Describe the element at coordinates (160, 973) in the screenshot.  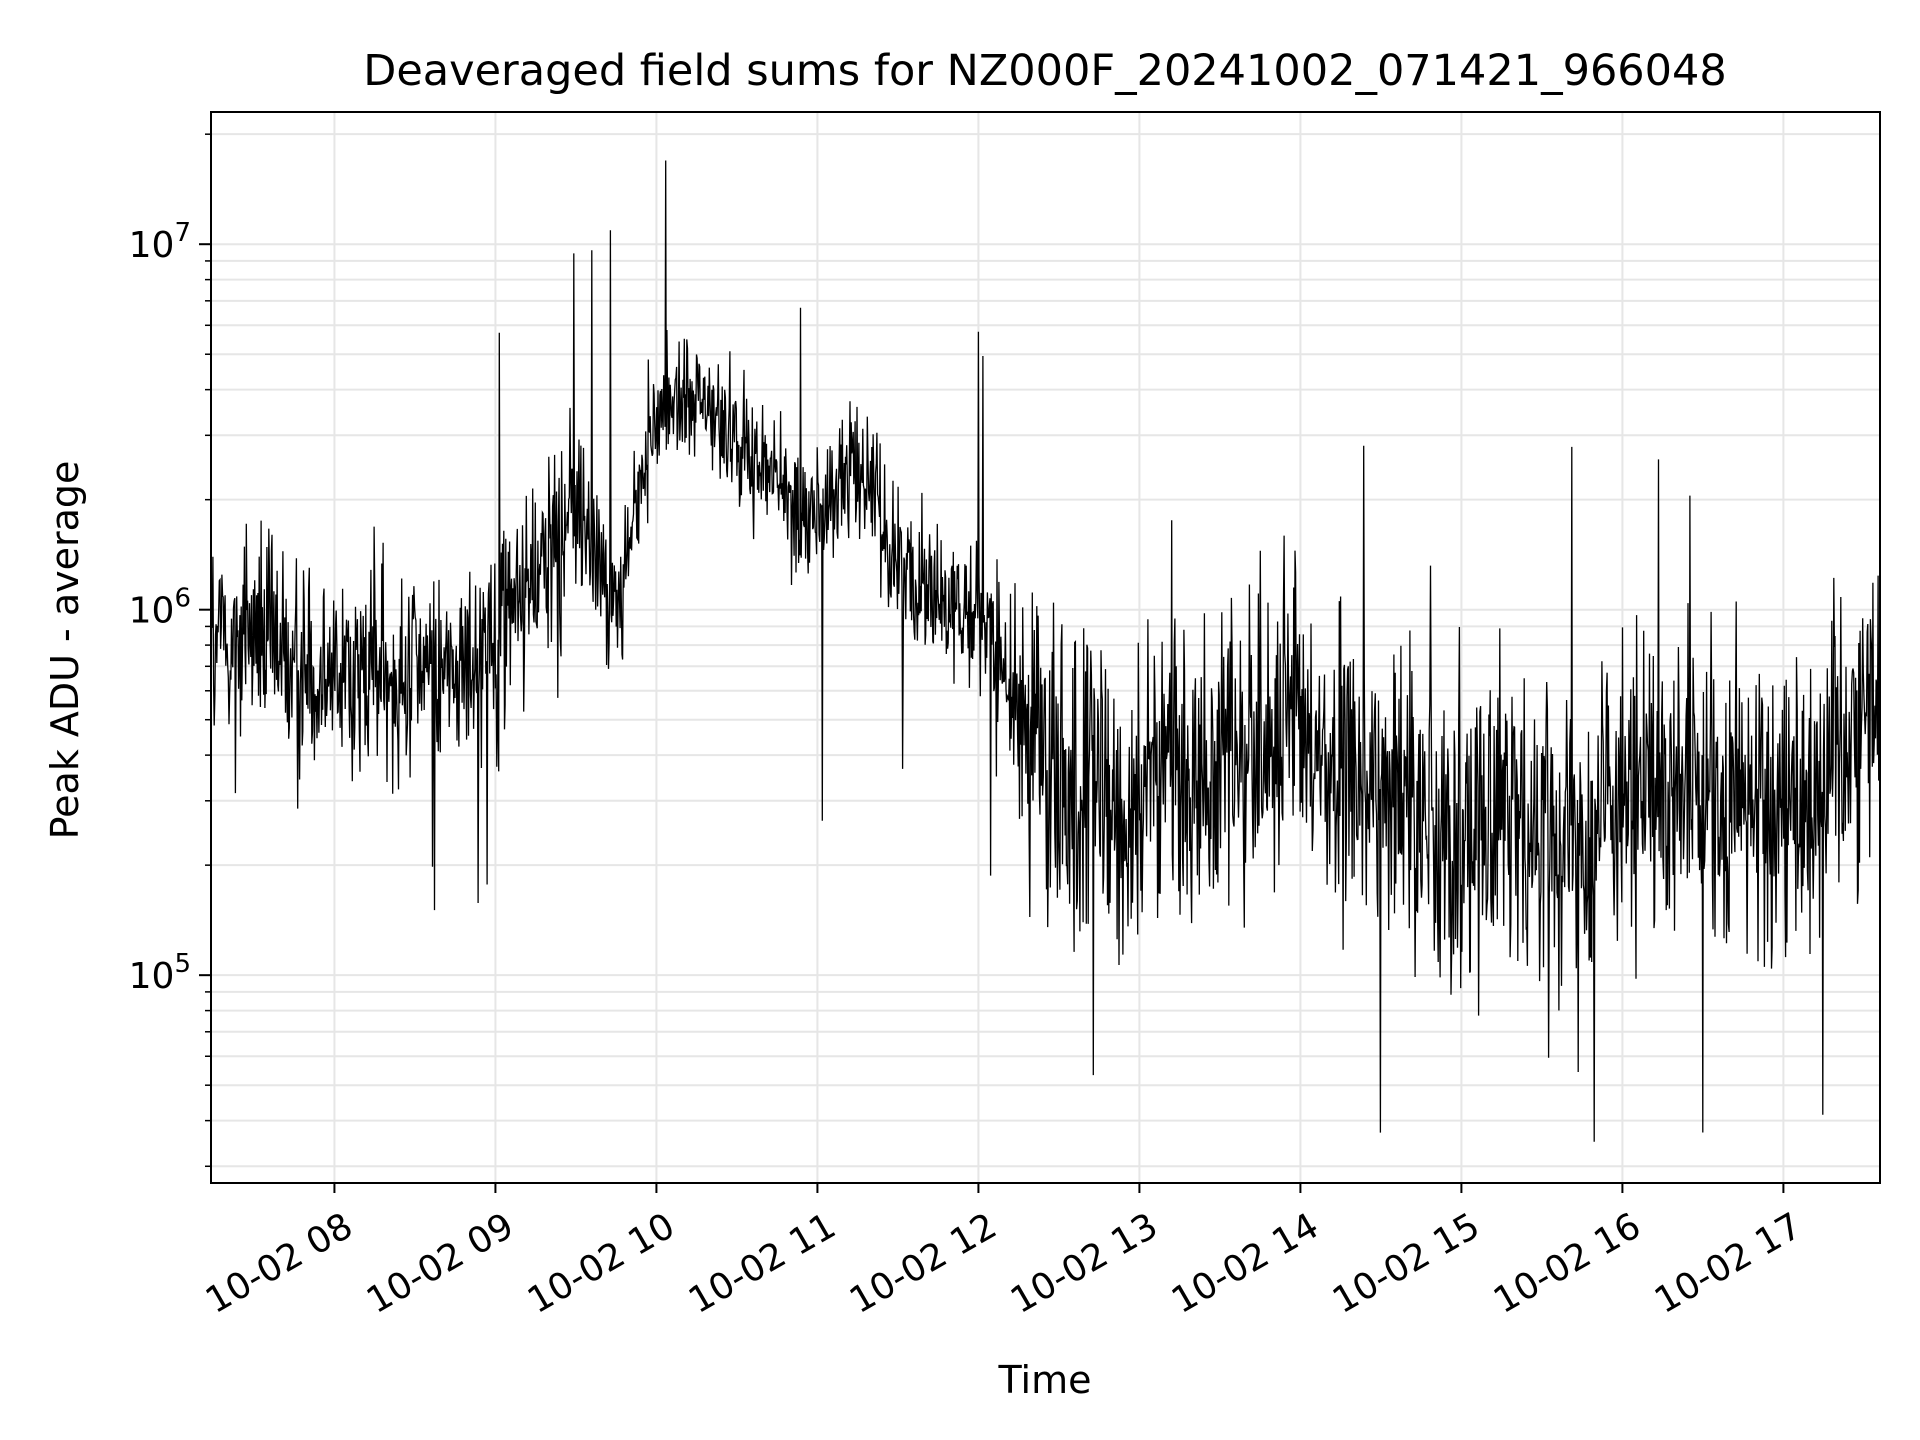
I see `y-tick-label: 10⁵` at that location.